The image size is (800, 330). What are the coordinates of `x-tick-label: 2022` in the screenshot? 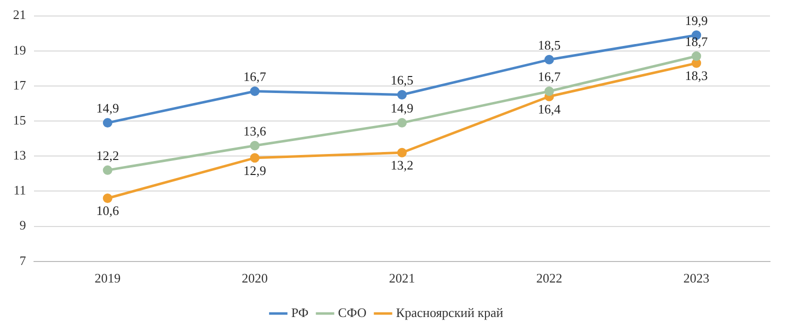 It's located at (549, 278).